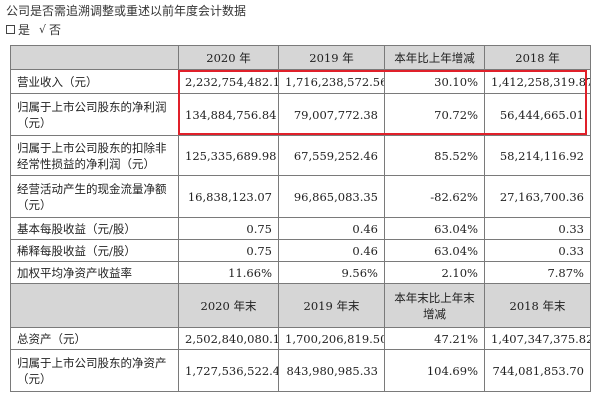 The image size is (600, 408). I want to click on value-cell: -82.62%, so click(434, 196).